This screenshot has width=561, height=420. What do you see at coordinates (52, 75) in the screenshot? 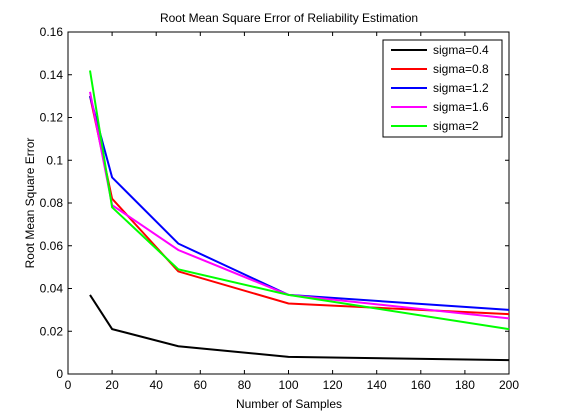
I see `y-tick-label: 0.14` at bounding box center [52, 75].